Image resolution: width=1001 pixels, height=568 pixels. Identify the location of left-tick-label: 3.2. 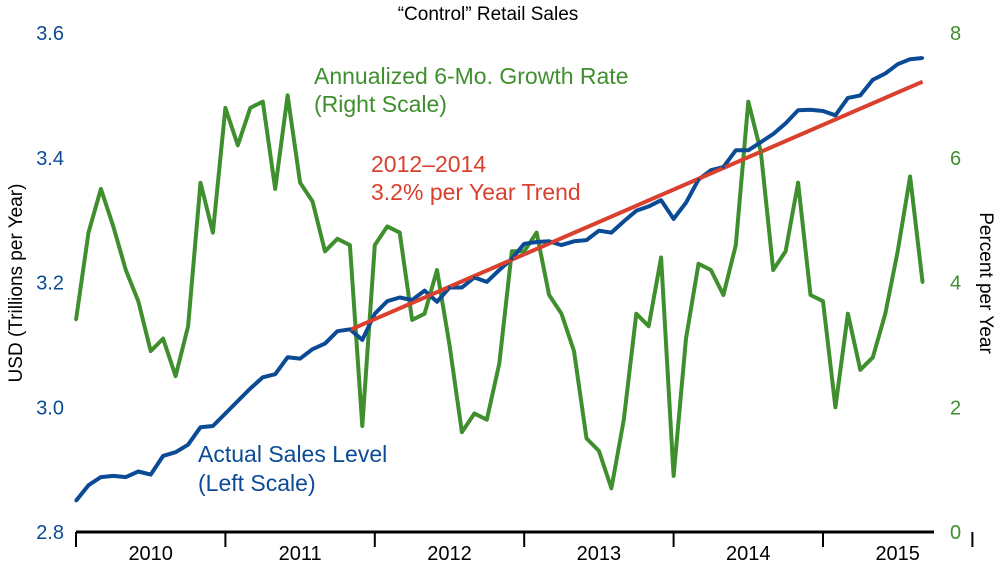
(50, 284).